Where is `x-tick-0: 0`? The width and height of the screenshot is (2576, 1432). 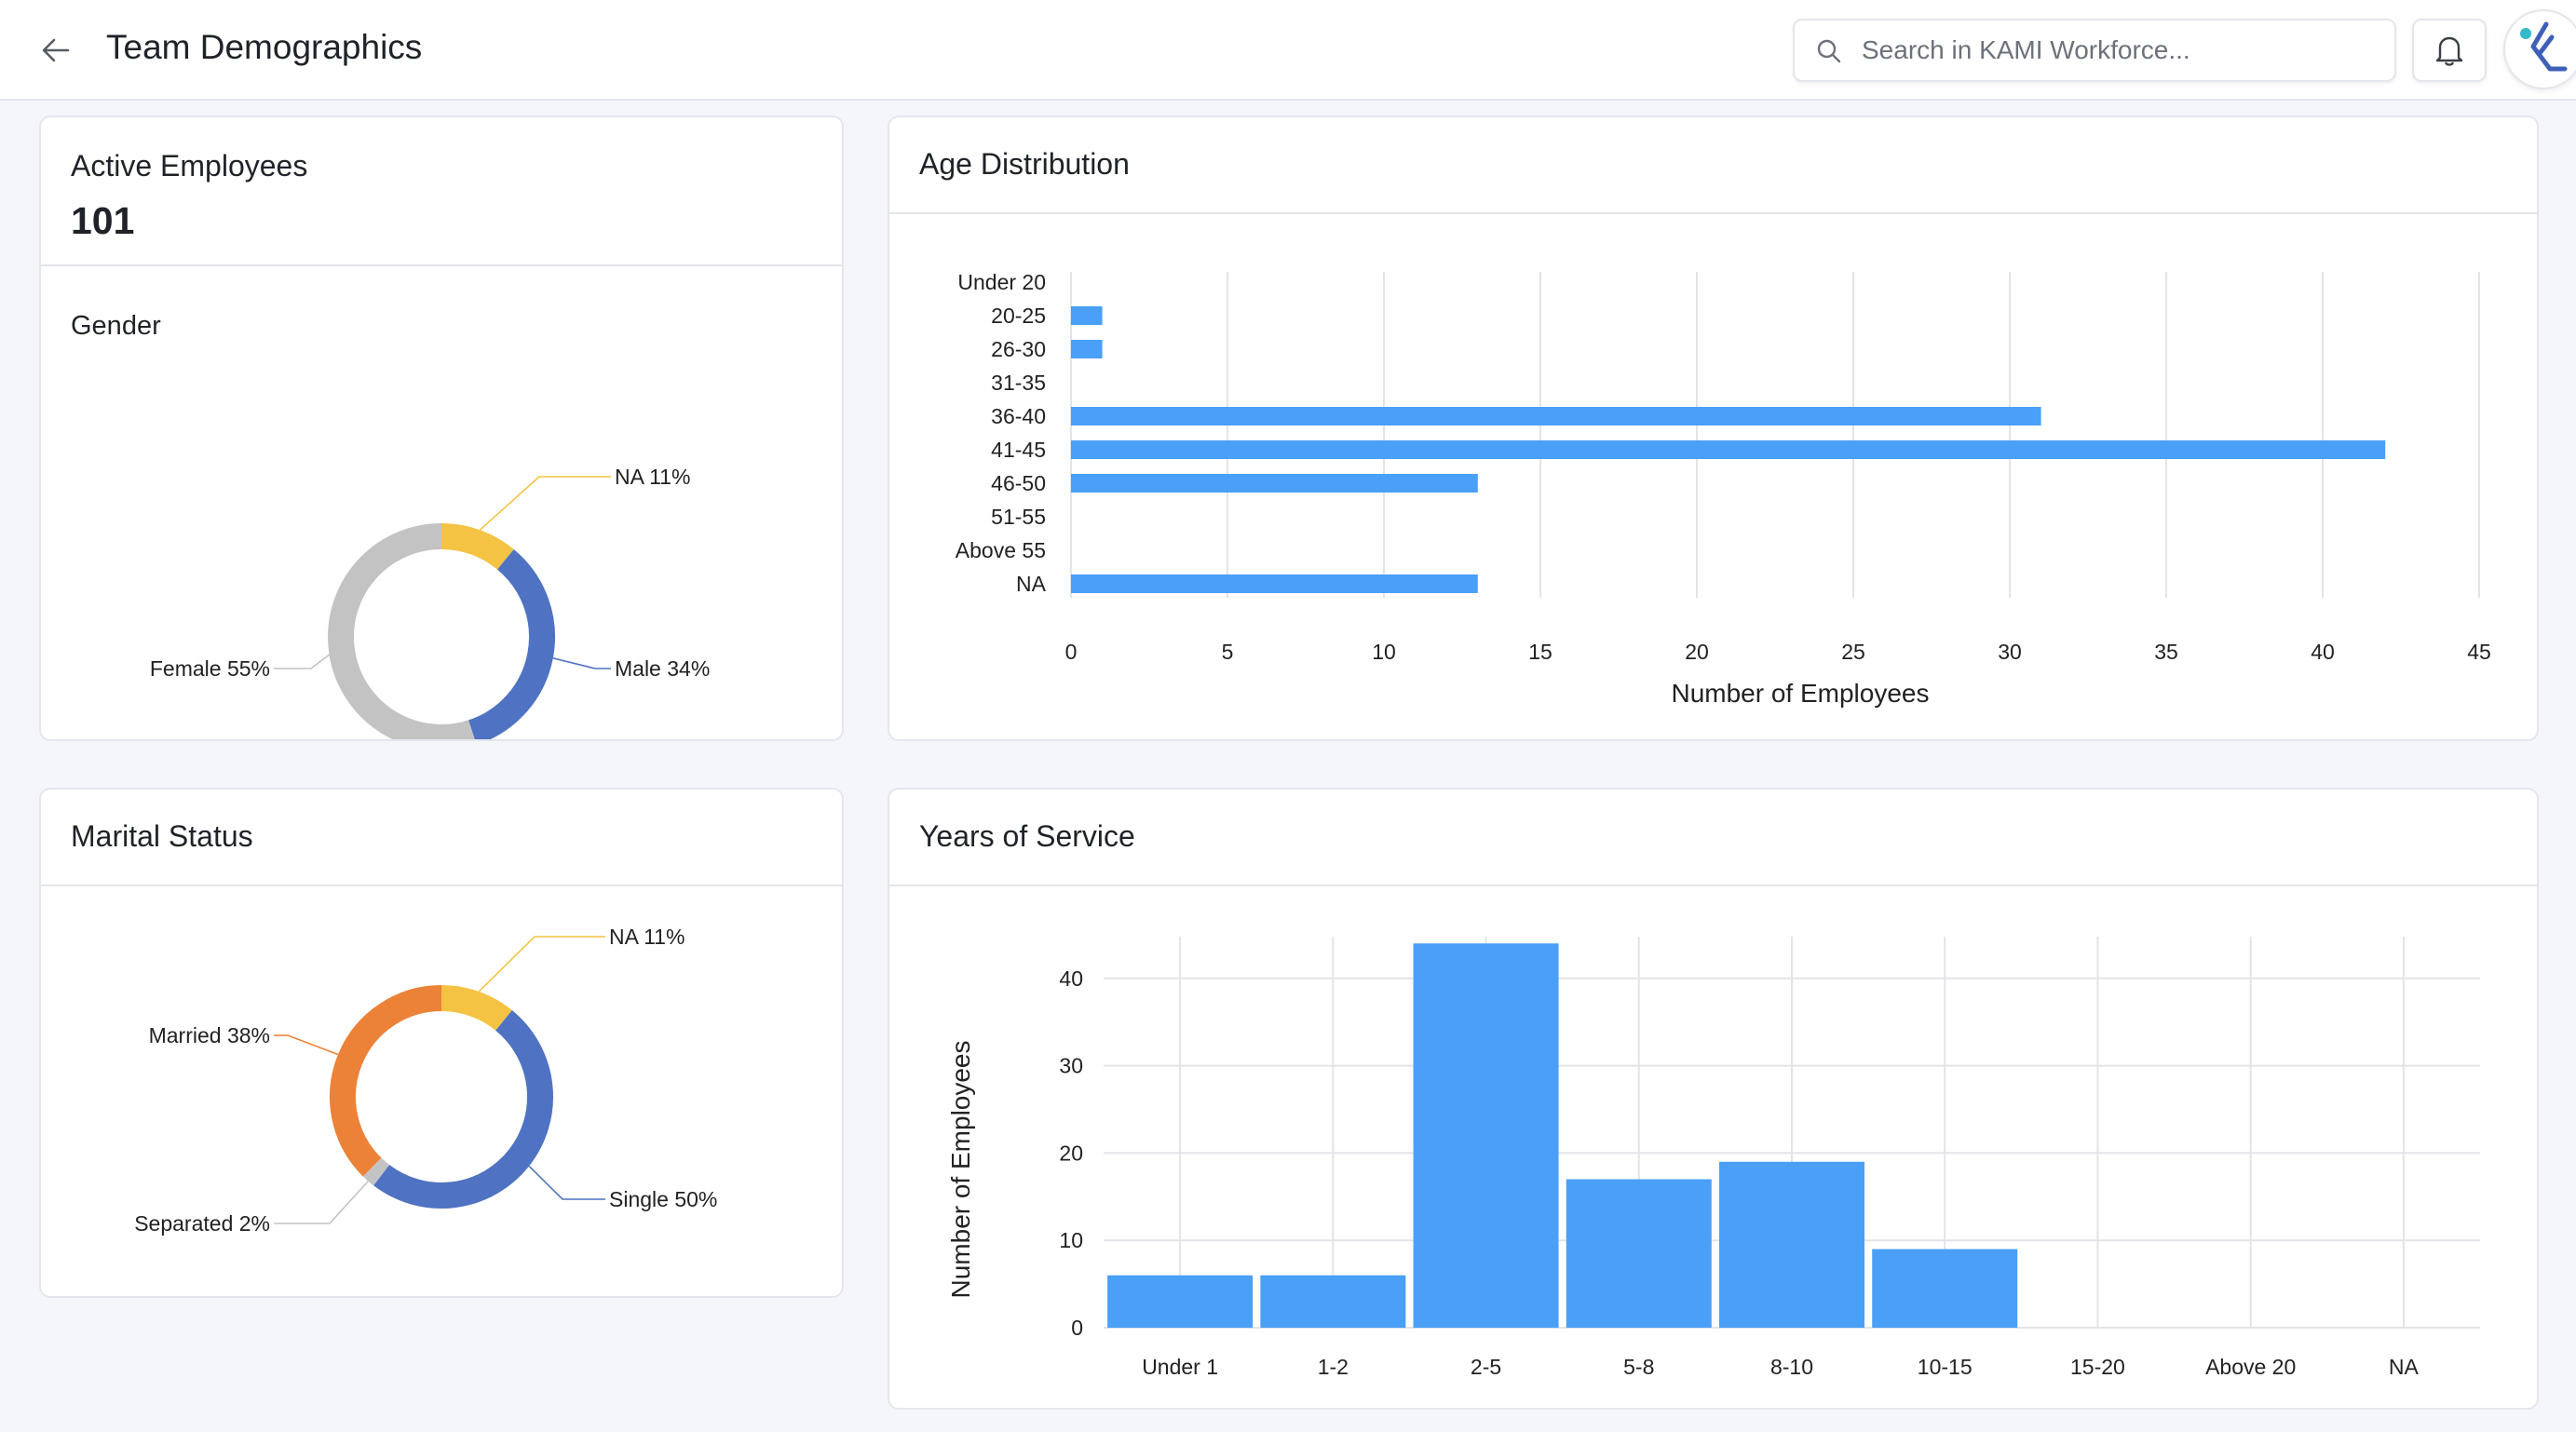
x-tick-0: 0 is located at coordinates (1071, 652).